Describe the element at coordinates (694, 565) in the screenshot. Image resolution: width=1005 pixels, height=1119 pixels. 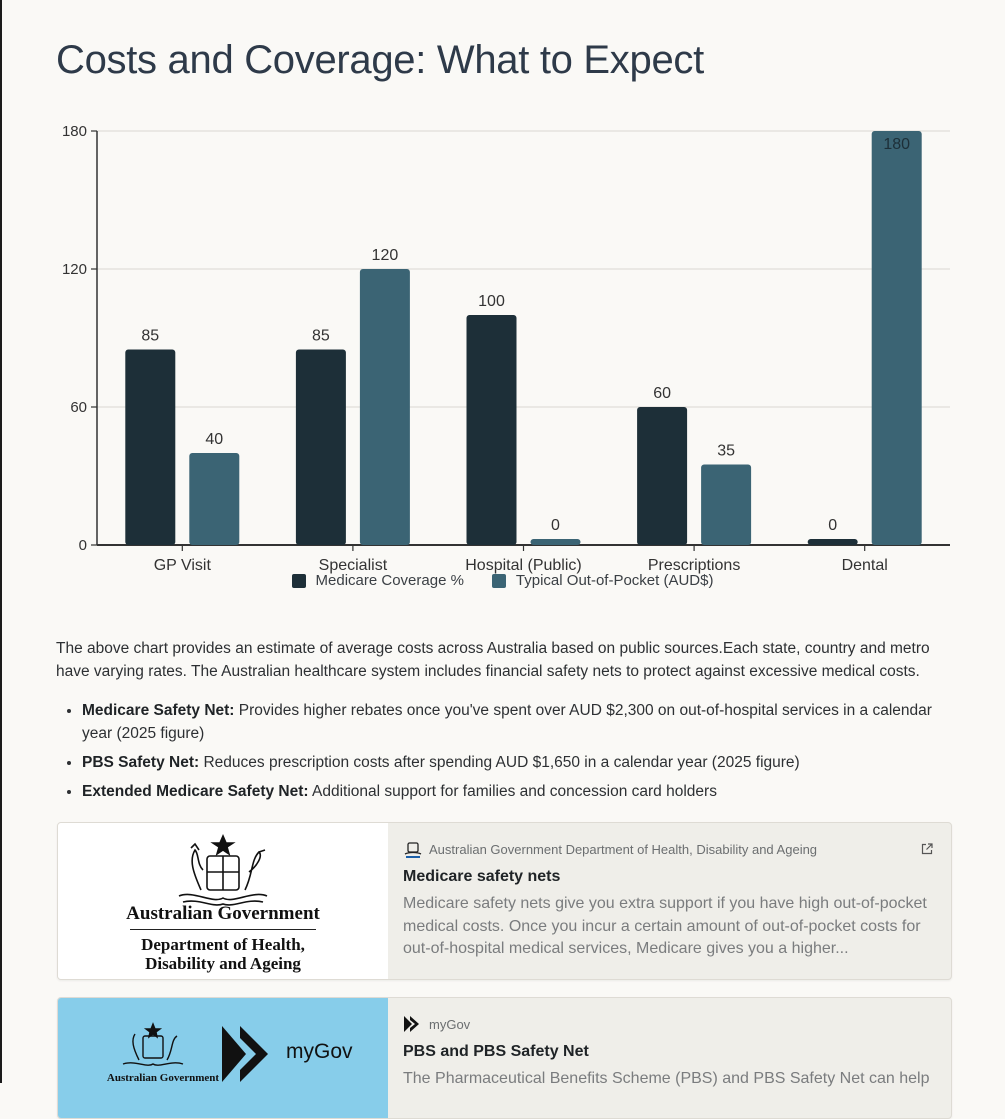
I see `x-tick-label: Prescriptions` at that location.